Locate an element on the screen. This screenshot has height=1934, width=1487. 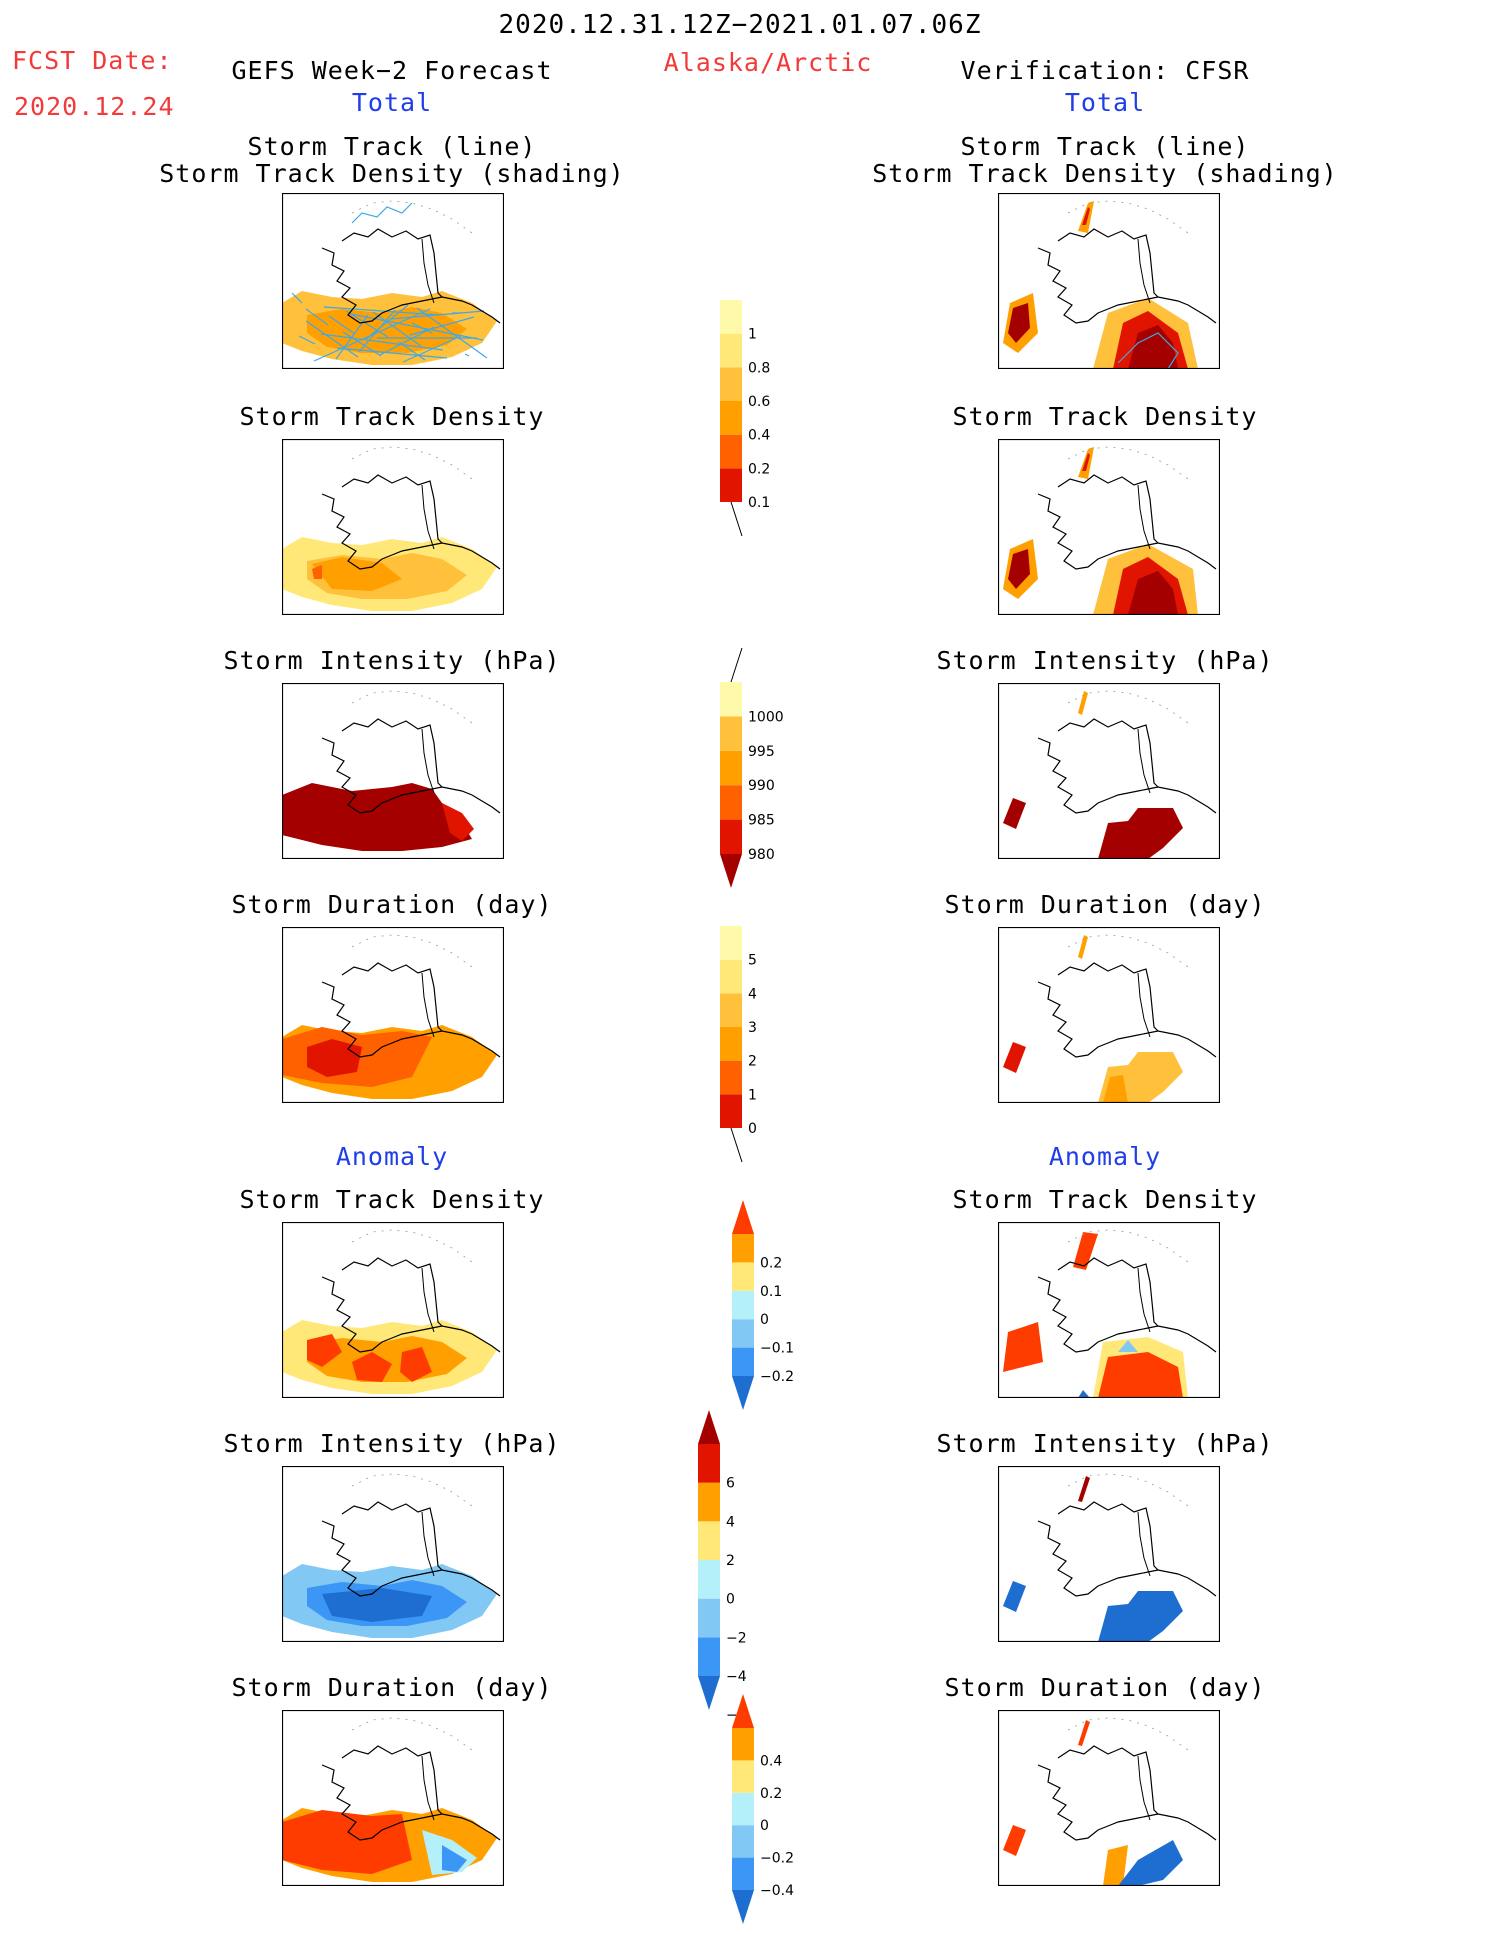
forecast-intensity-anomaly-map is located at coordinates (393, 1554).